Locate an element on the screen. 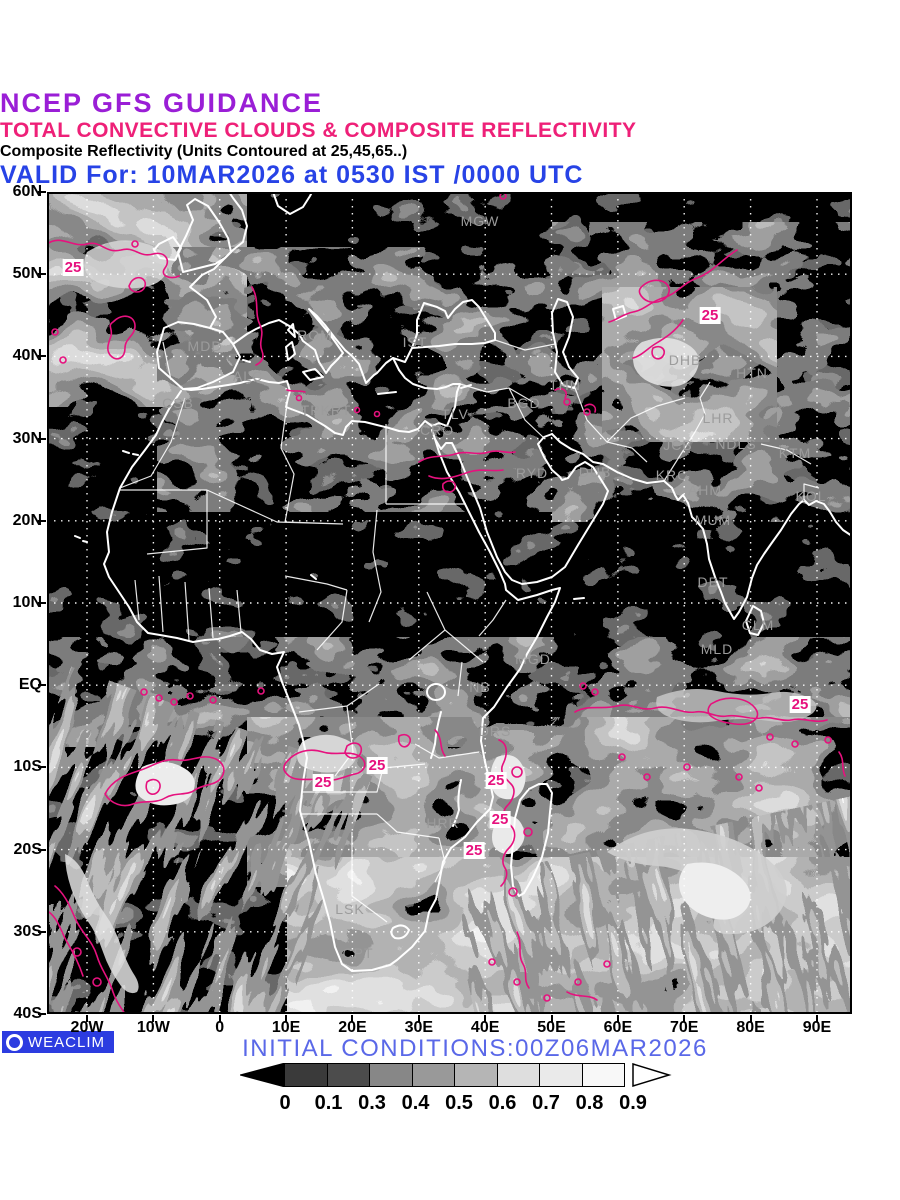 This screenshot has width=900, height=1200. y-axis-label: 50N is located at coordinates (27, 274).